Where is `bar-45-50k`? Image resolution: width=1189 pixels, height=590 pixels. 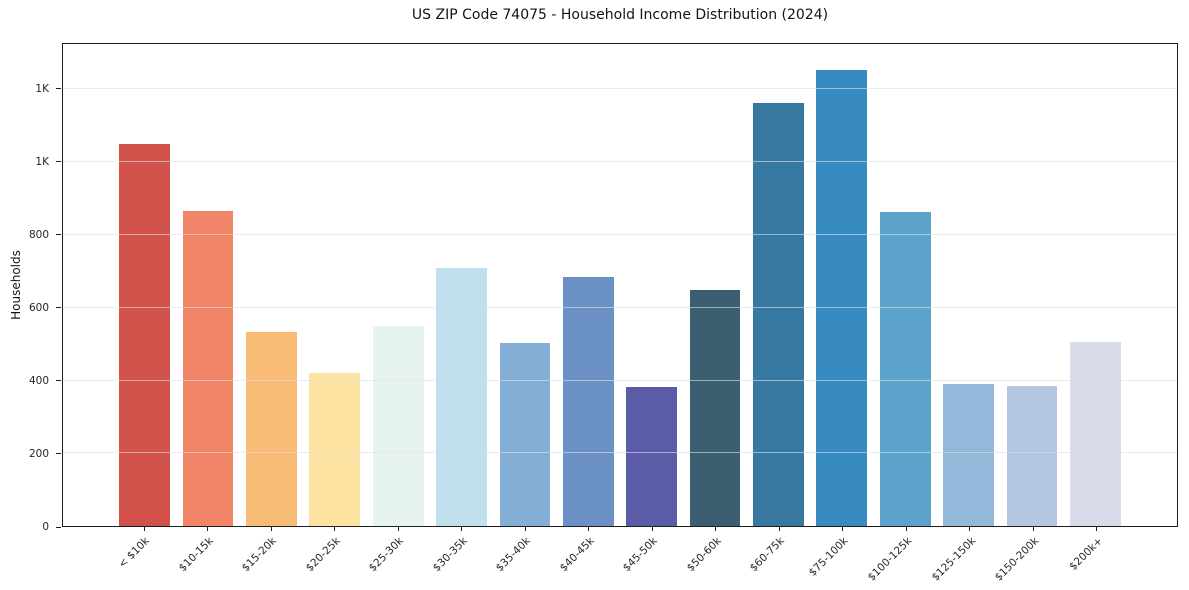
bar-45-50k is located at coordinates (652, 456).